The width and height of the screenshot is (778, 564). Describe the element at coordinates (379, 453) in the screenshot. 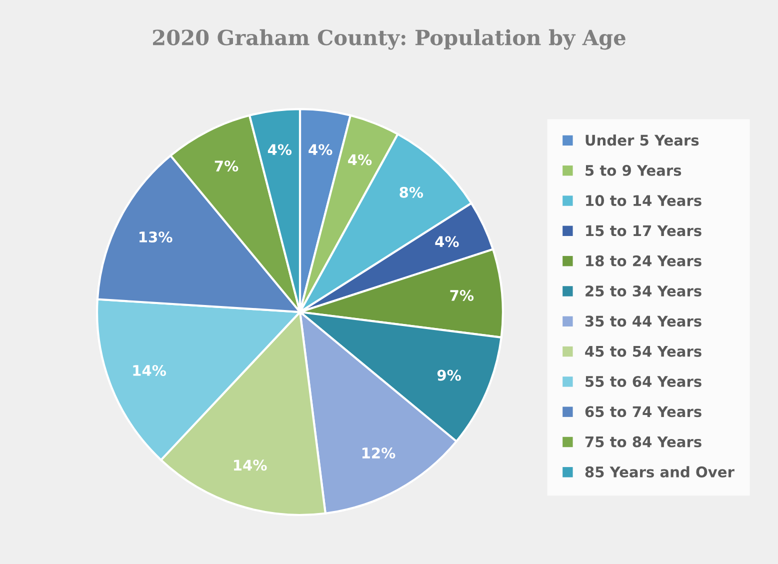

I see `data-label: 12%` at that location.